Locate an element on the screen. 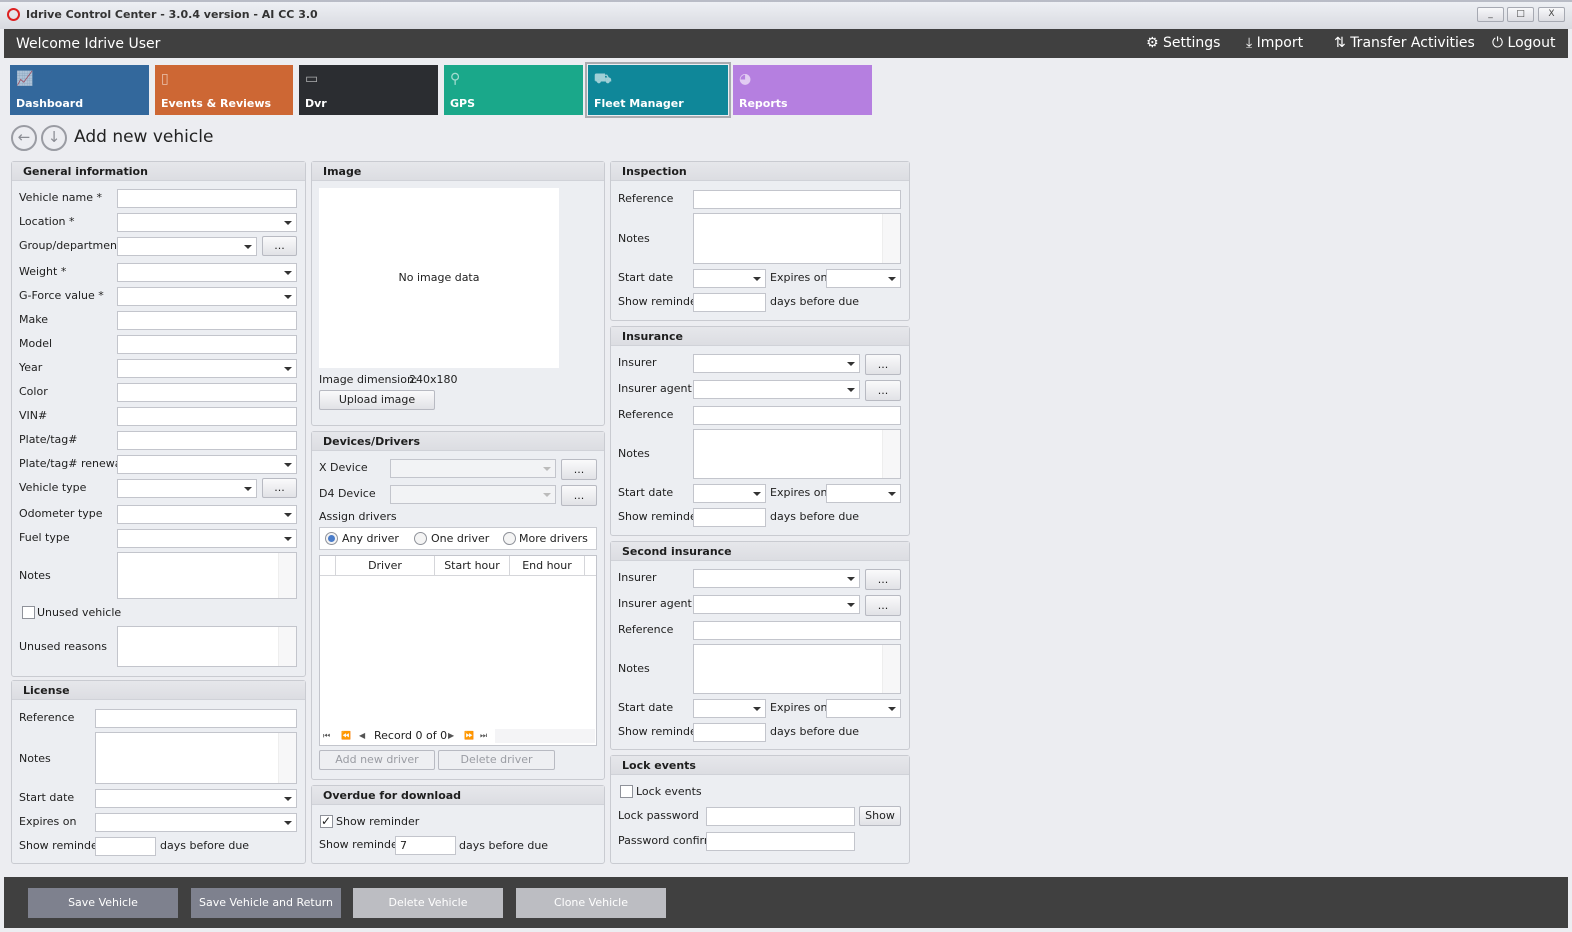 Image resolution: width=1572 pixels, height=932 pixels. grid-column-header: Start hour is located at coordinates (472, 566).